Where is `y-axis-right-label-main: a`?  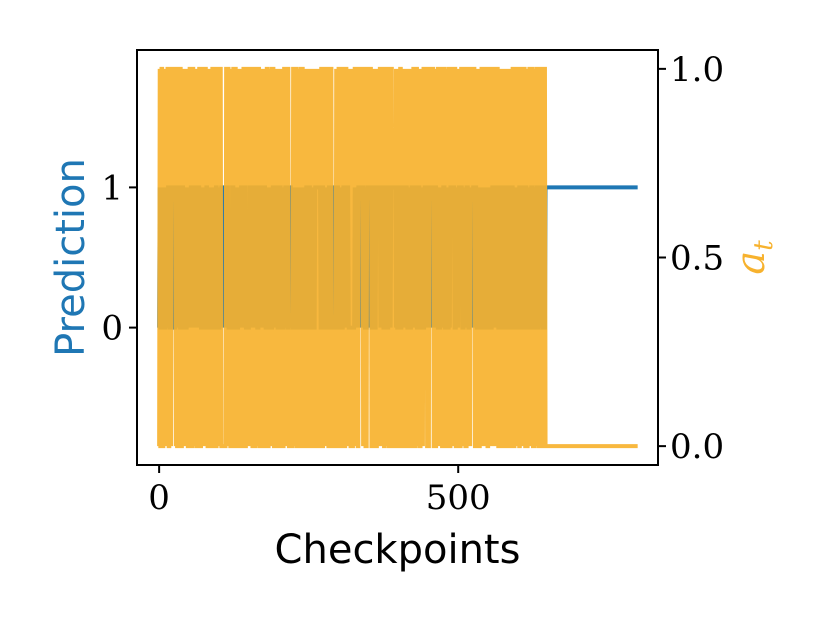 y-axis-right-label-main: a is located at coordinates (751, 263).